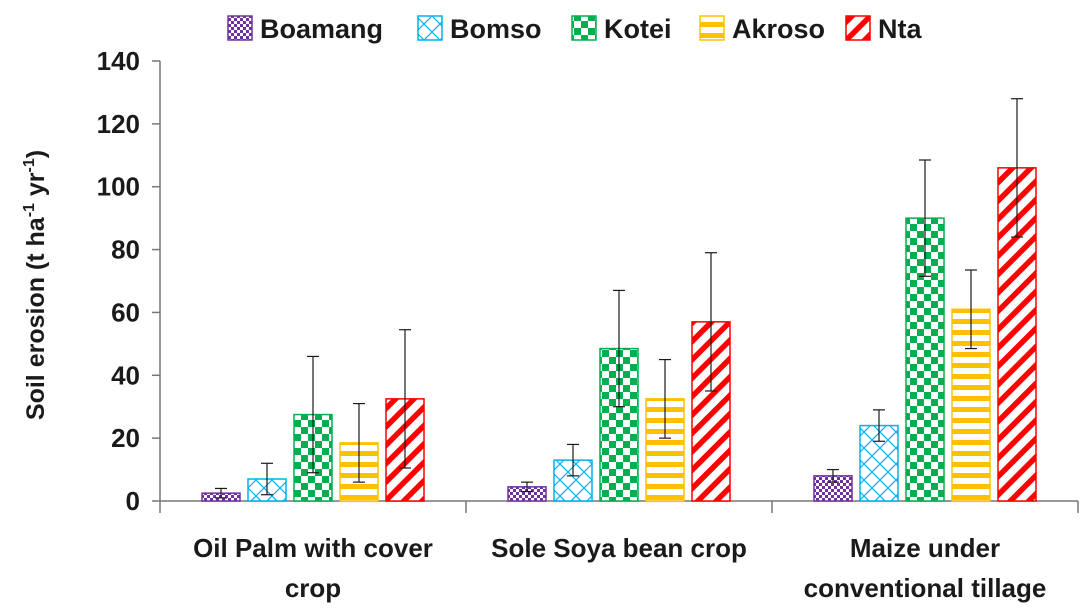  What do you see at coordinates (36, 318) in the screenshot?
I see `y-axis-title-main: Soil erosion (t ha` at bounding box center [36, 318].